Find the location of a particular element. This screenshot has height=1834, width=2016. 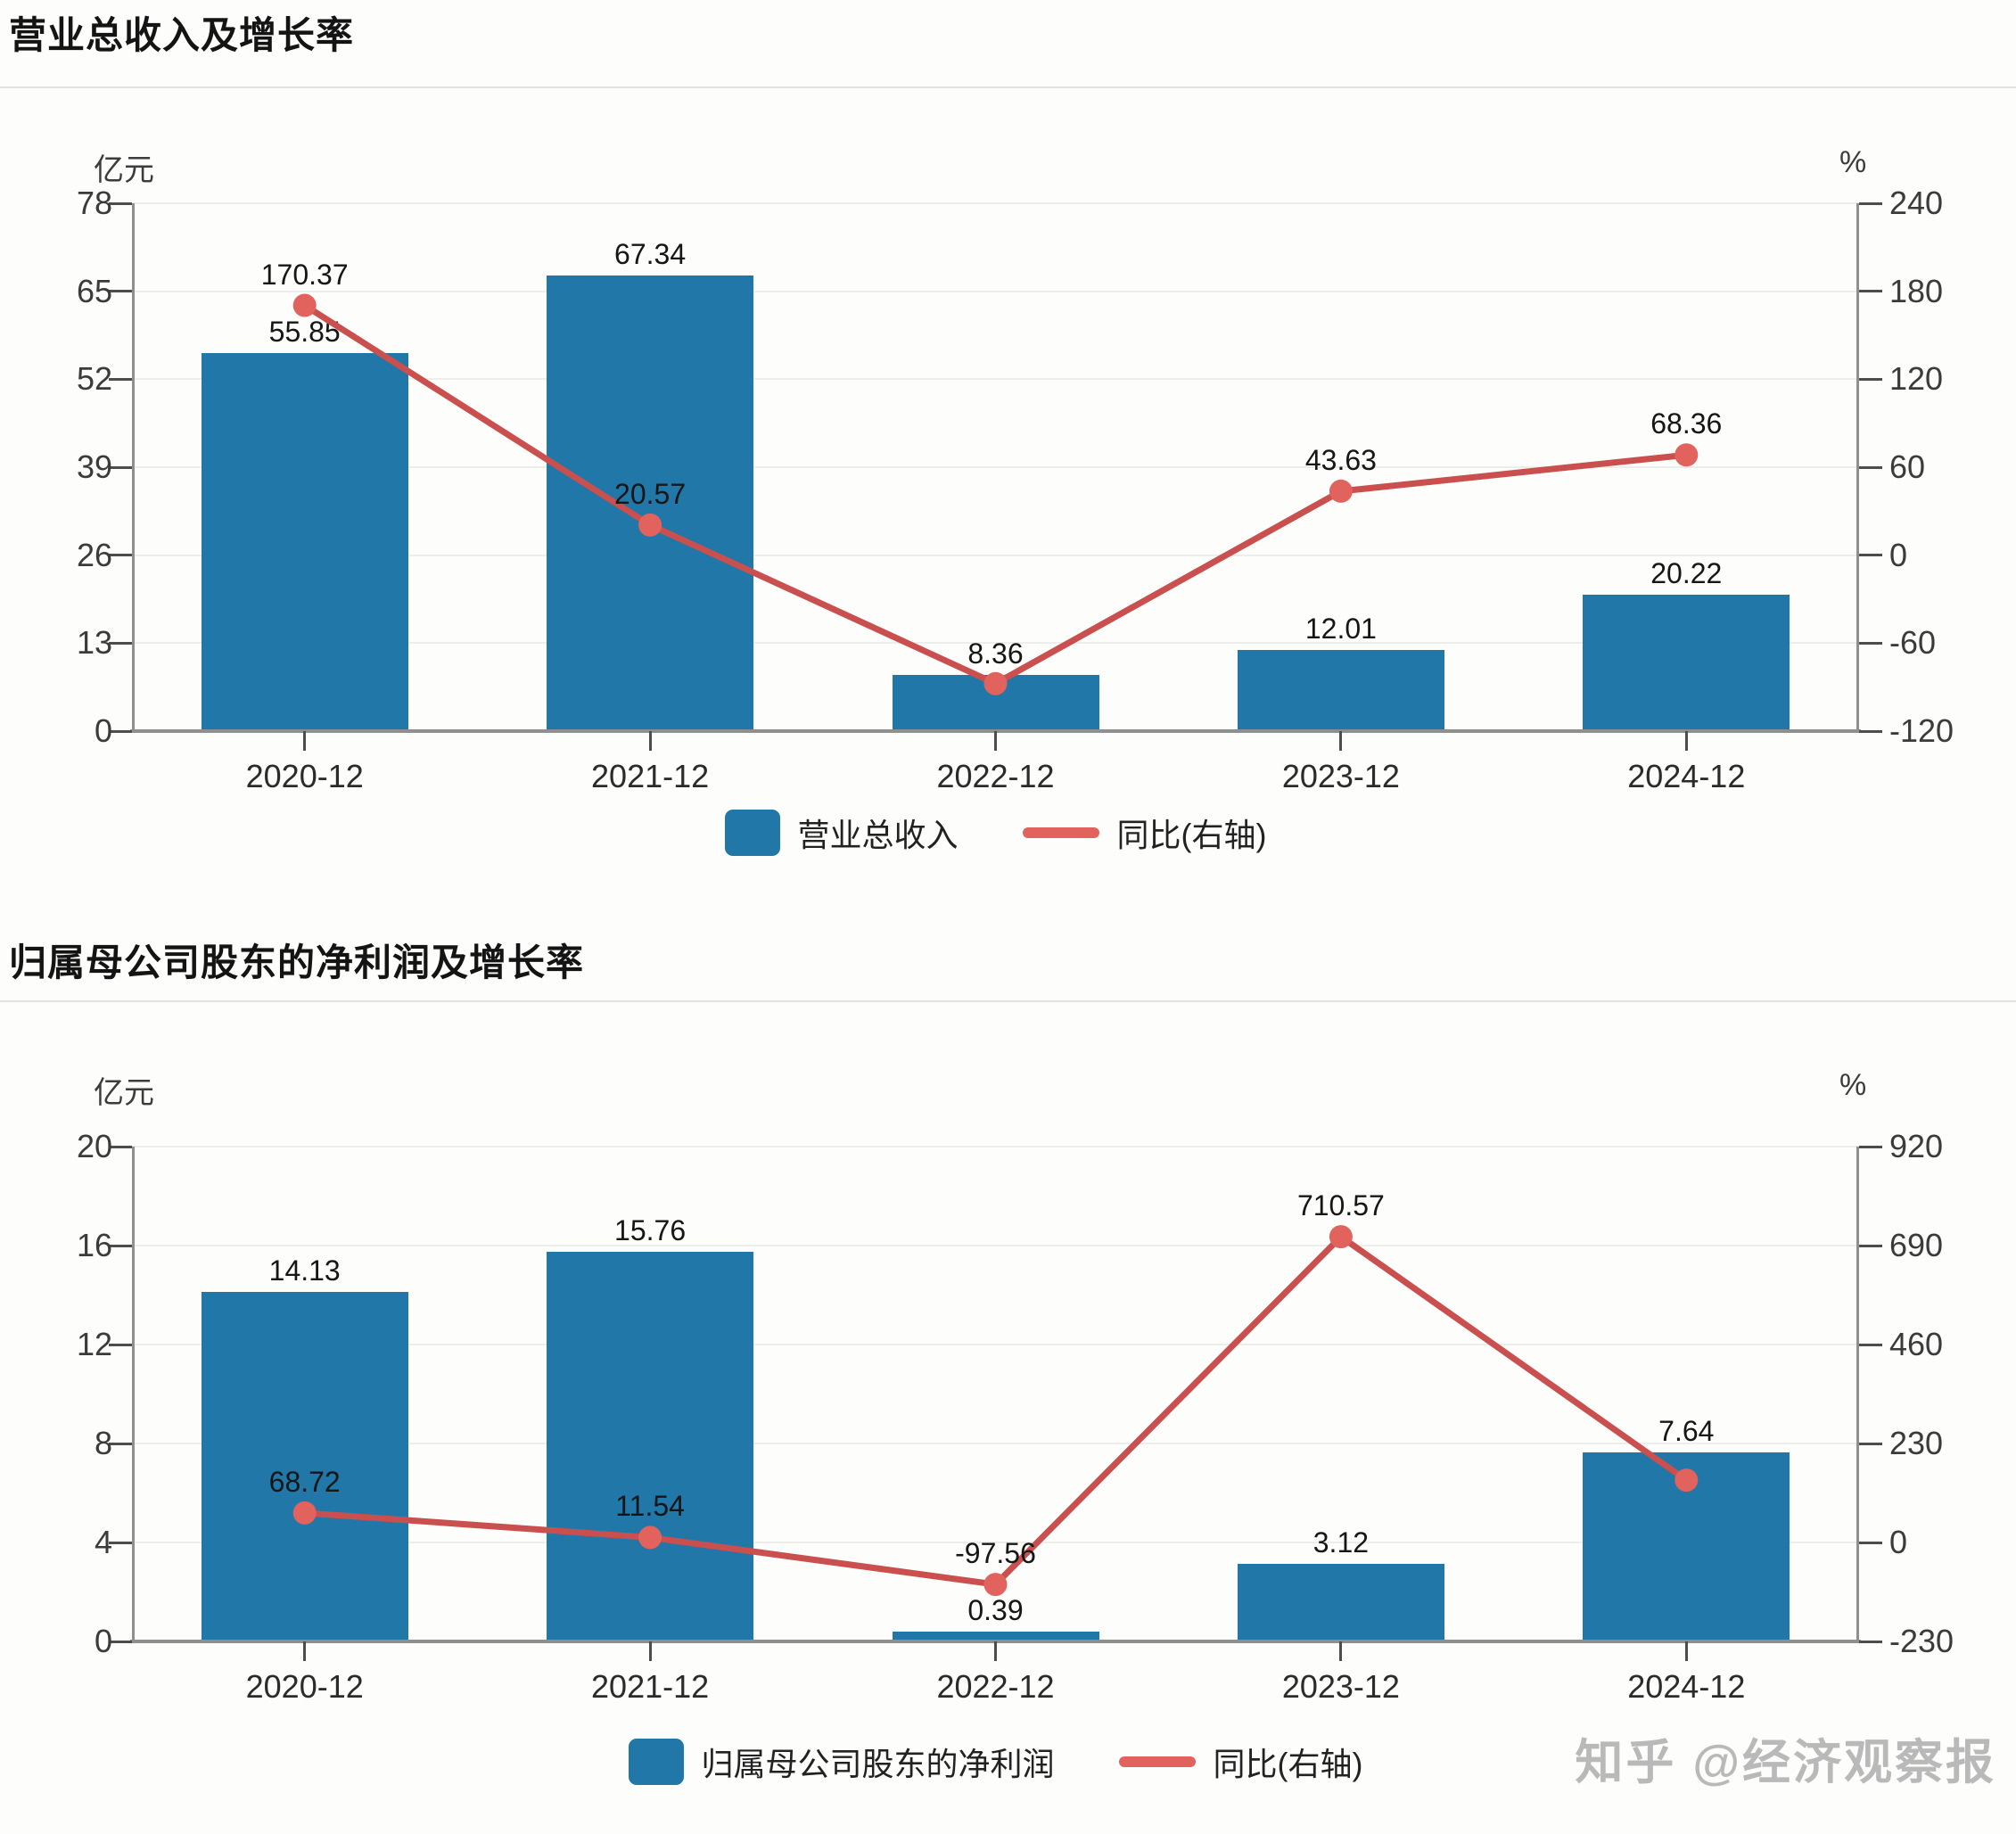

left-axis-tick-label: 12 is located at coordinates (94, 1344).